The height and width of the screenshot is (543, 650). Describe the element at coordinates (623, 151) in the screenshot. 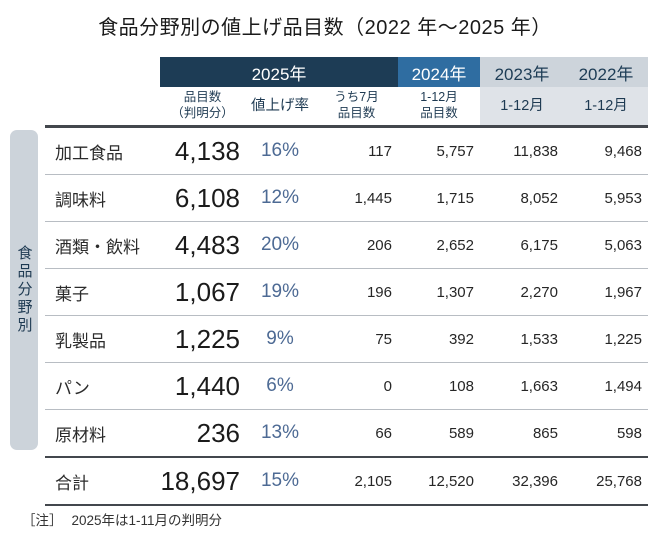

I see `count-2022: 9,468` at that location.